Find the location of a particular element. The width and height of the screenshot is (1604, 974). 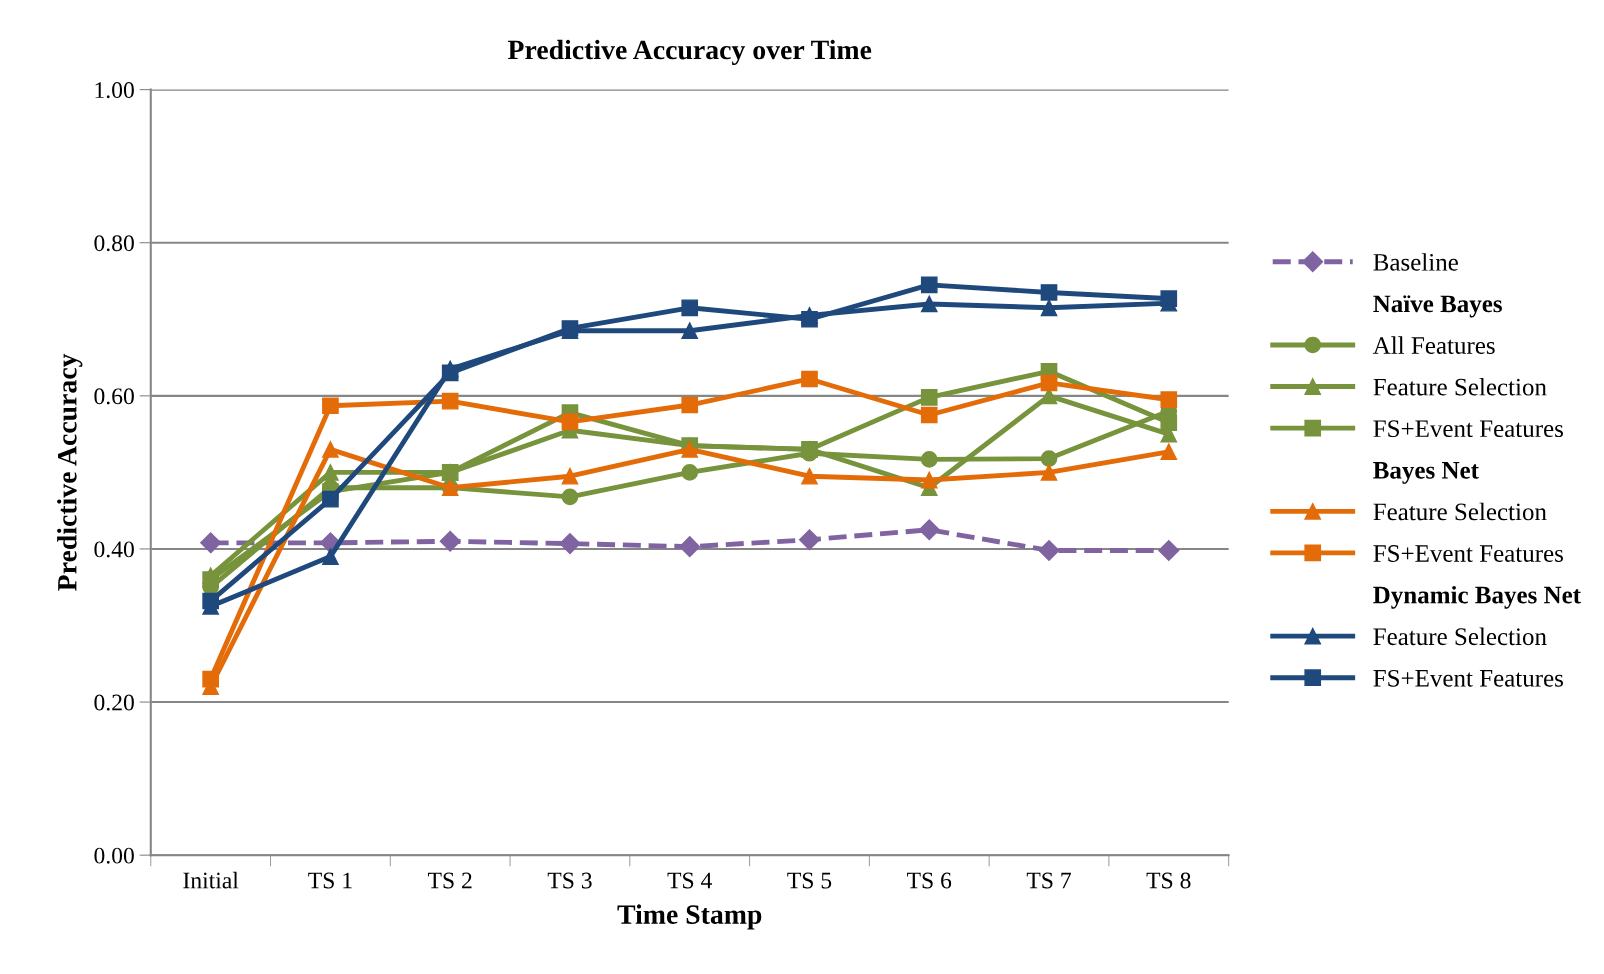

x-tick-label: Initial is located at coordinates (211, 880).